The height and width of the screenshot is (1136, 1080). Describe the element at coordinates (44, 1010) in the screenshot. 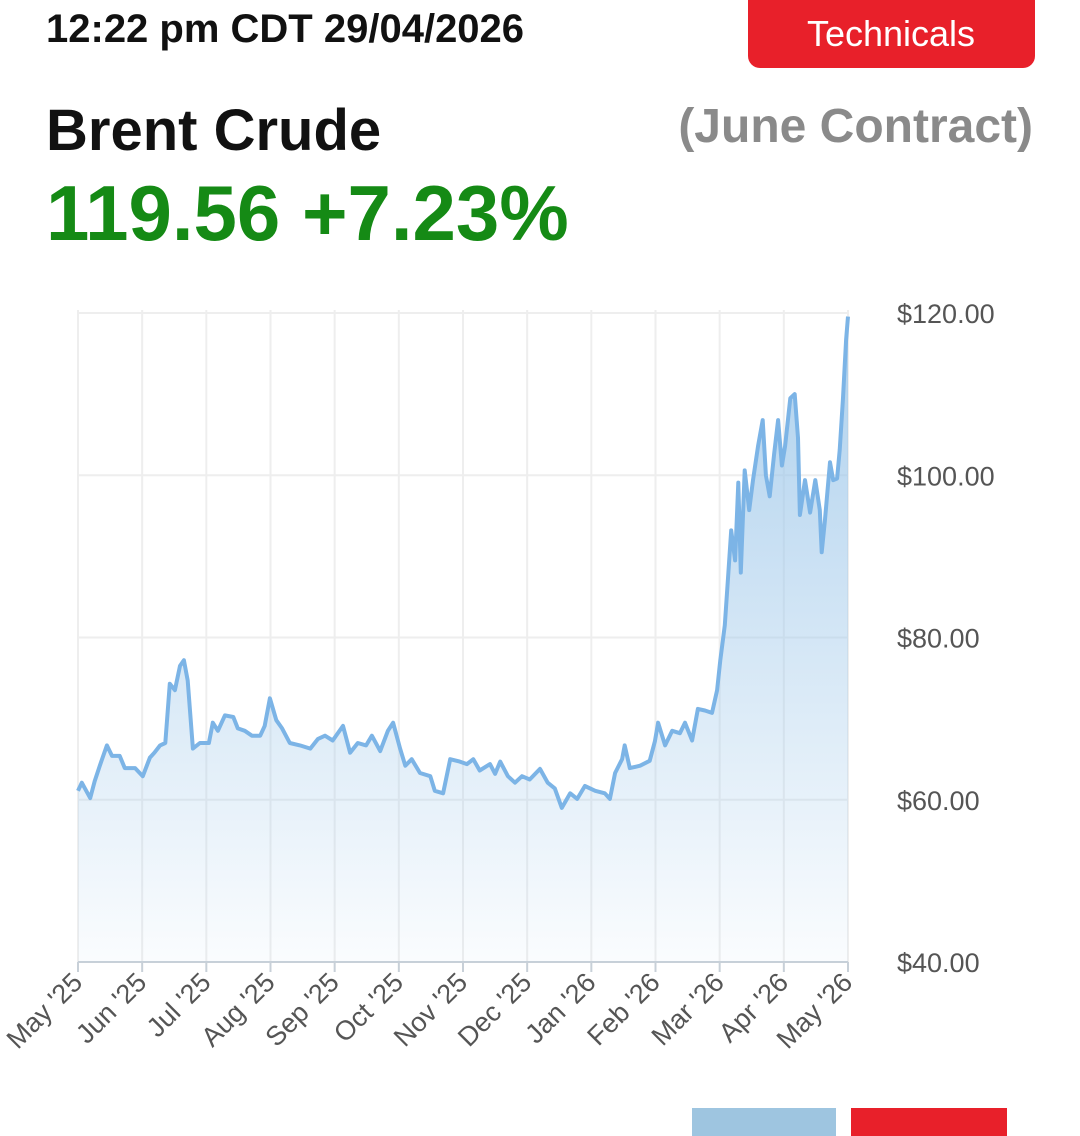

I see `x-tick-label: May '25` at that location.